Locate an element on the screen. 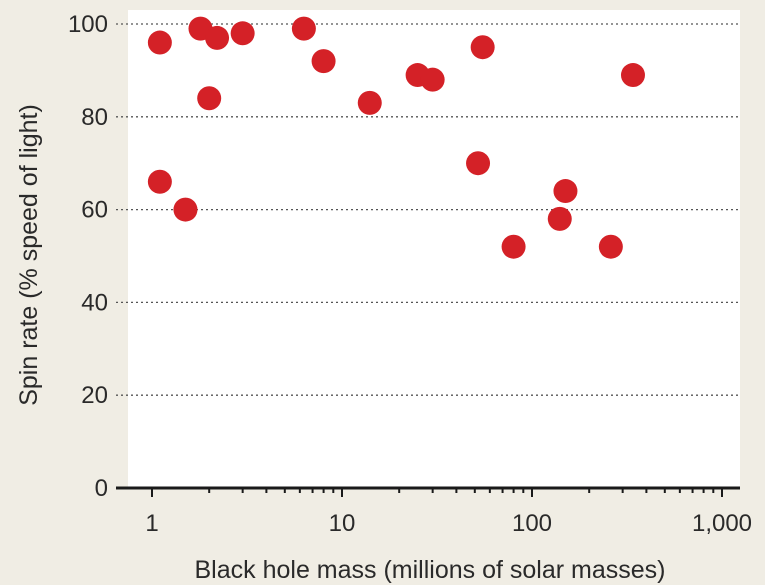 Image resolution: width=765 pixels, height=585 pixels. y-tick-label: 40 is located at coordinates (94, 302).